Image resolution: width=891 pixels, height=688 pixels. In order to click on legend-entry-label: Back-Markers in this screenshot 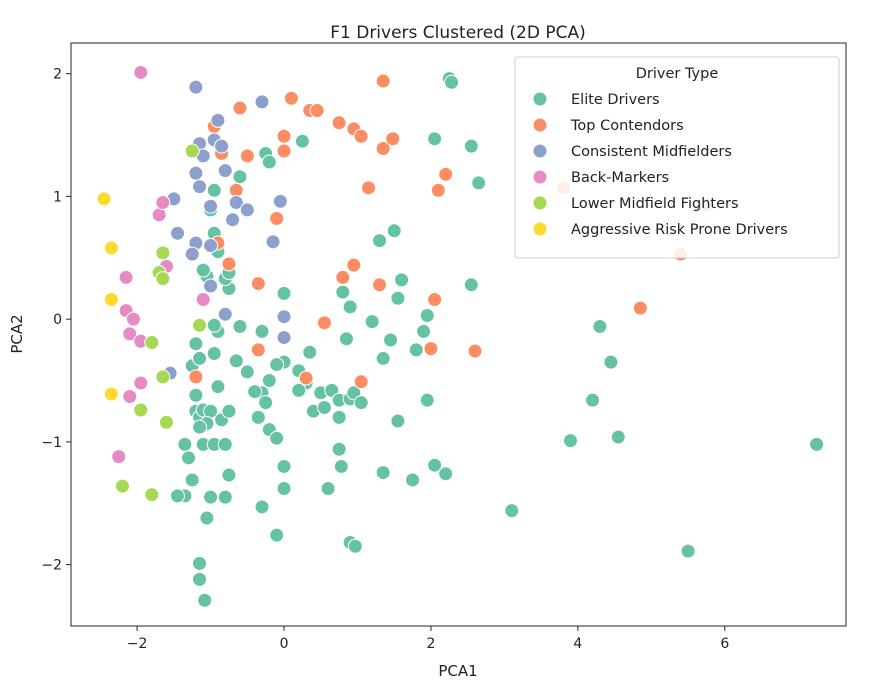, I will do `click(620, 178)`.